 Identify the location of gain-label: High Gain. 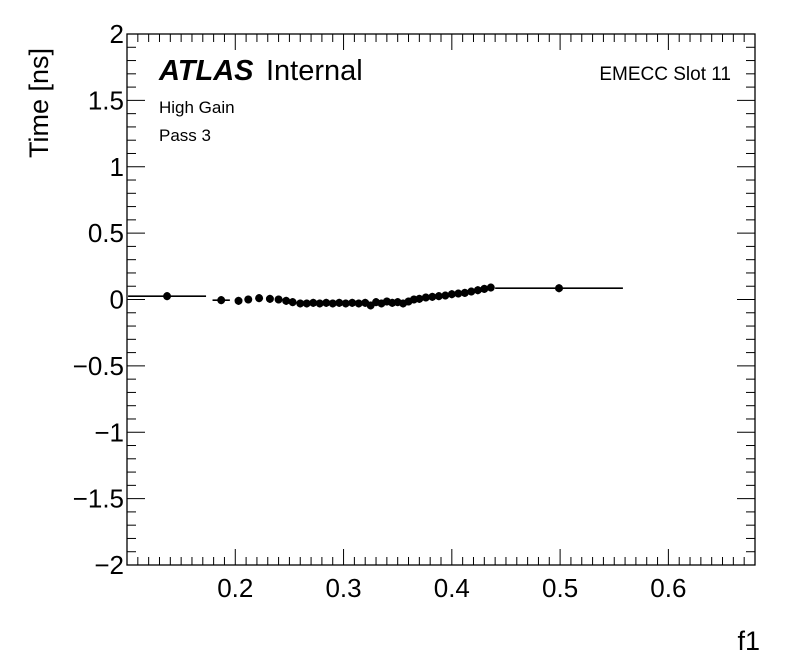
(197, 107).